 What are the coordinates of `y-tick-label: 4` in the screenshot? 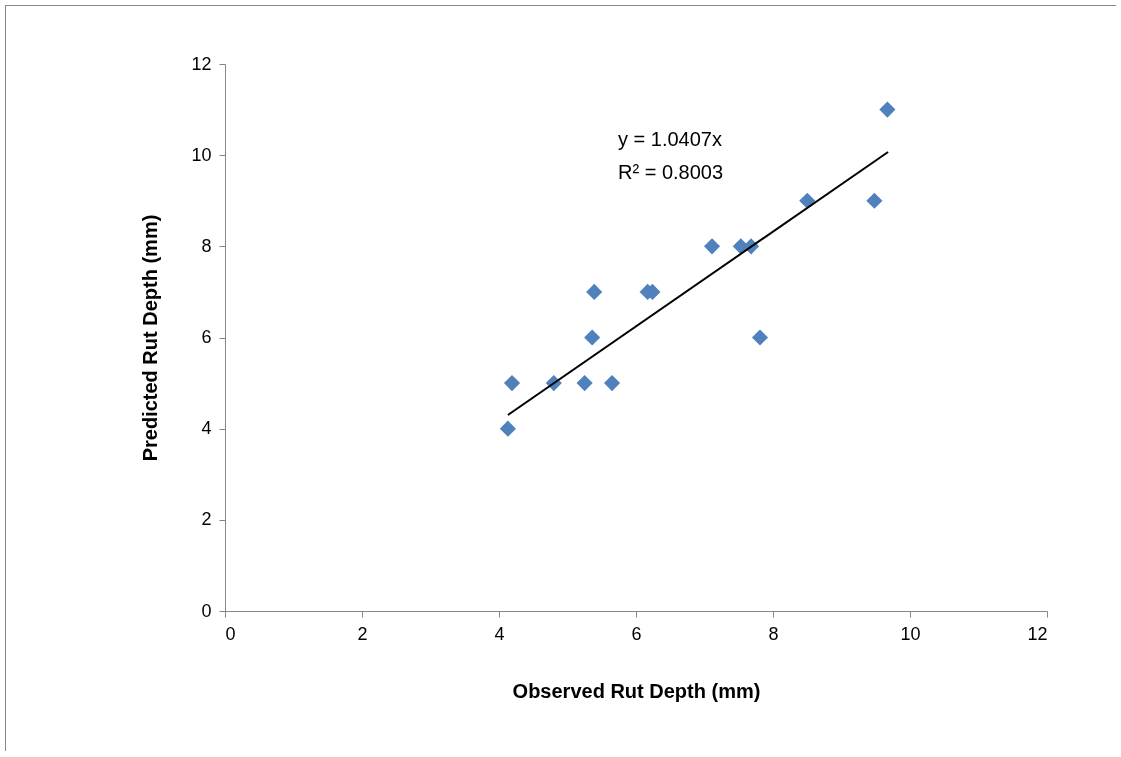 It's located at (206, 428).